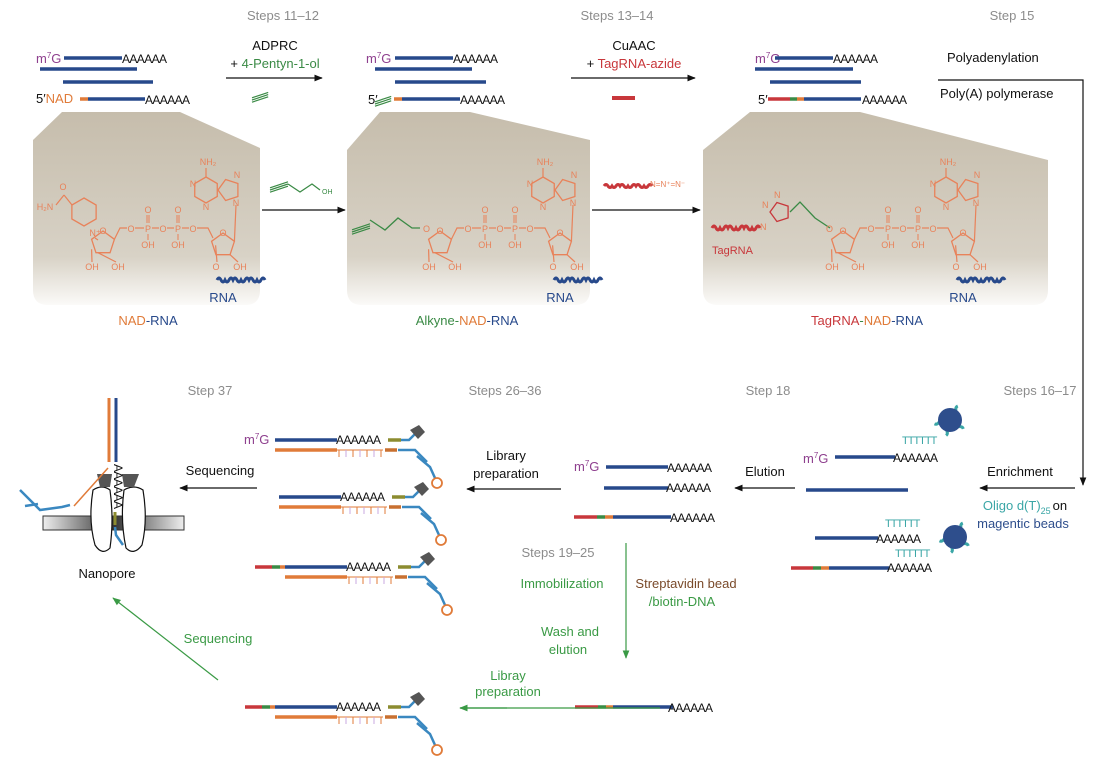 The height and width of the screenshot is (762, 1098). I want to click on step-label: Step 15, so click(1012, 15).